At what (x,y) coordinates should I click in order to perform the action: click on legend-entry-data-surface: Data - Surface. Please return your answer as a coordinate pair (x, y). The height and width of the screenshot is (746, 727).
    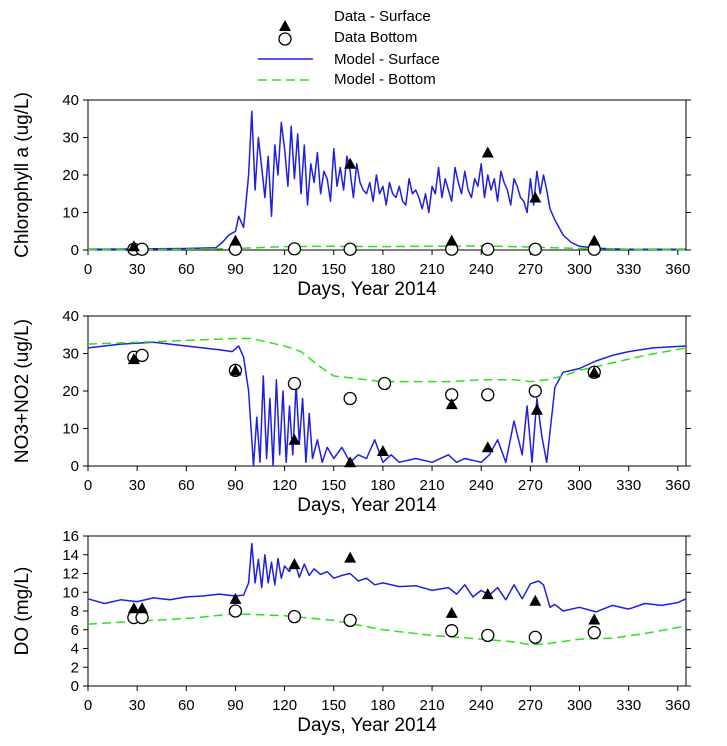
    Looking at the image, I should click on (355, 19).